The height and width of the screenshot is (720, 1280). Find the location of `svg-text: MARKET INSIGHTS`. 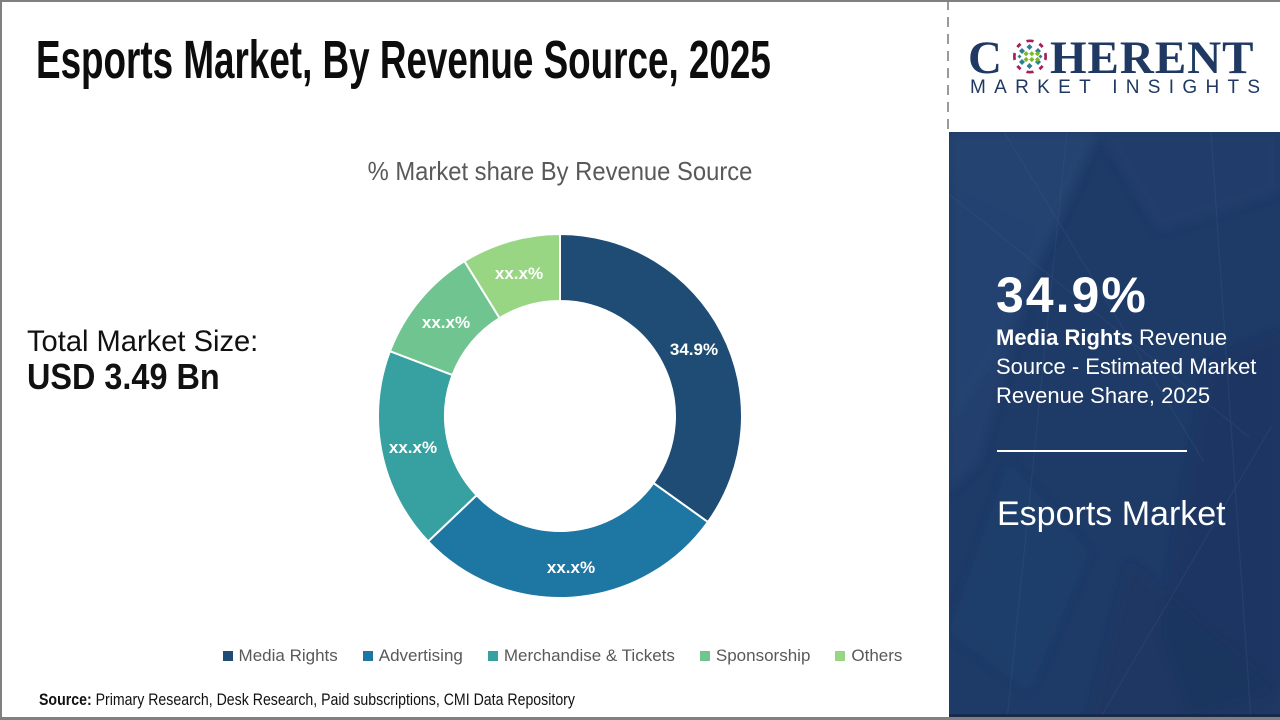

svg-text: MARKET INSIGHTS is located at coordinates (1115, 87).